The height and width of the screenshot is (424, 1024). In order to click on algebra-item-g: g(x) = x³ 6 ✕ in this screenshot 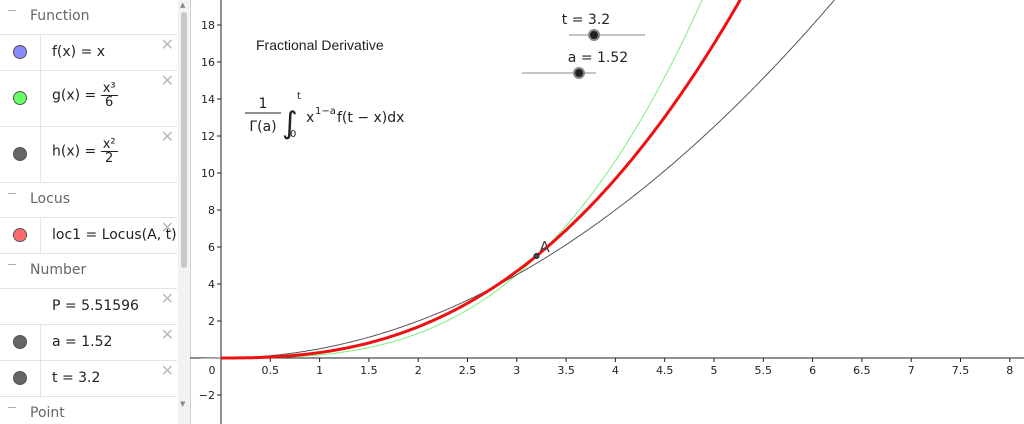, I will do `click(88, 99)`.